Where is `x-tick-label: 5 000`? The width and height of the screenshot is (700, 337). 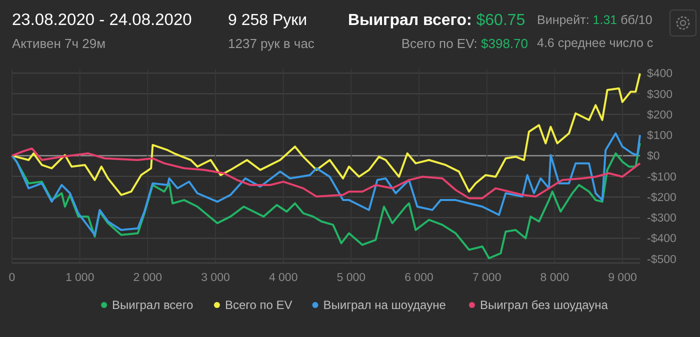 x-tick-label: 5 000 is located at coordinates (351, 278).